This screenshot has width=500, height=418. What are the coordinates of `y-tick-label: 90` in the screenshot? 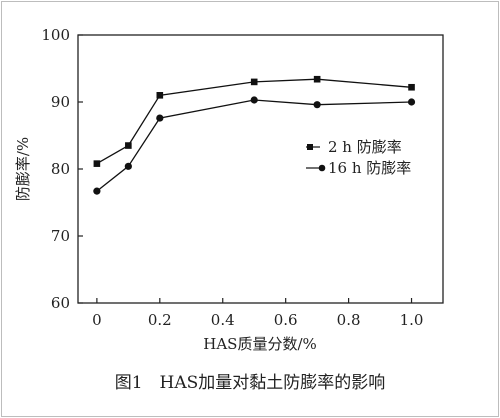 It's located at (60, 102).